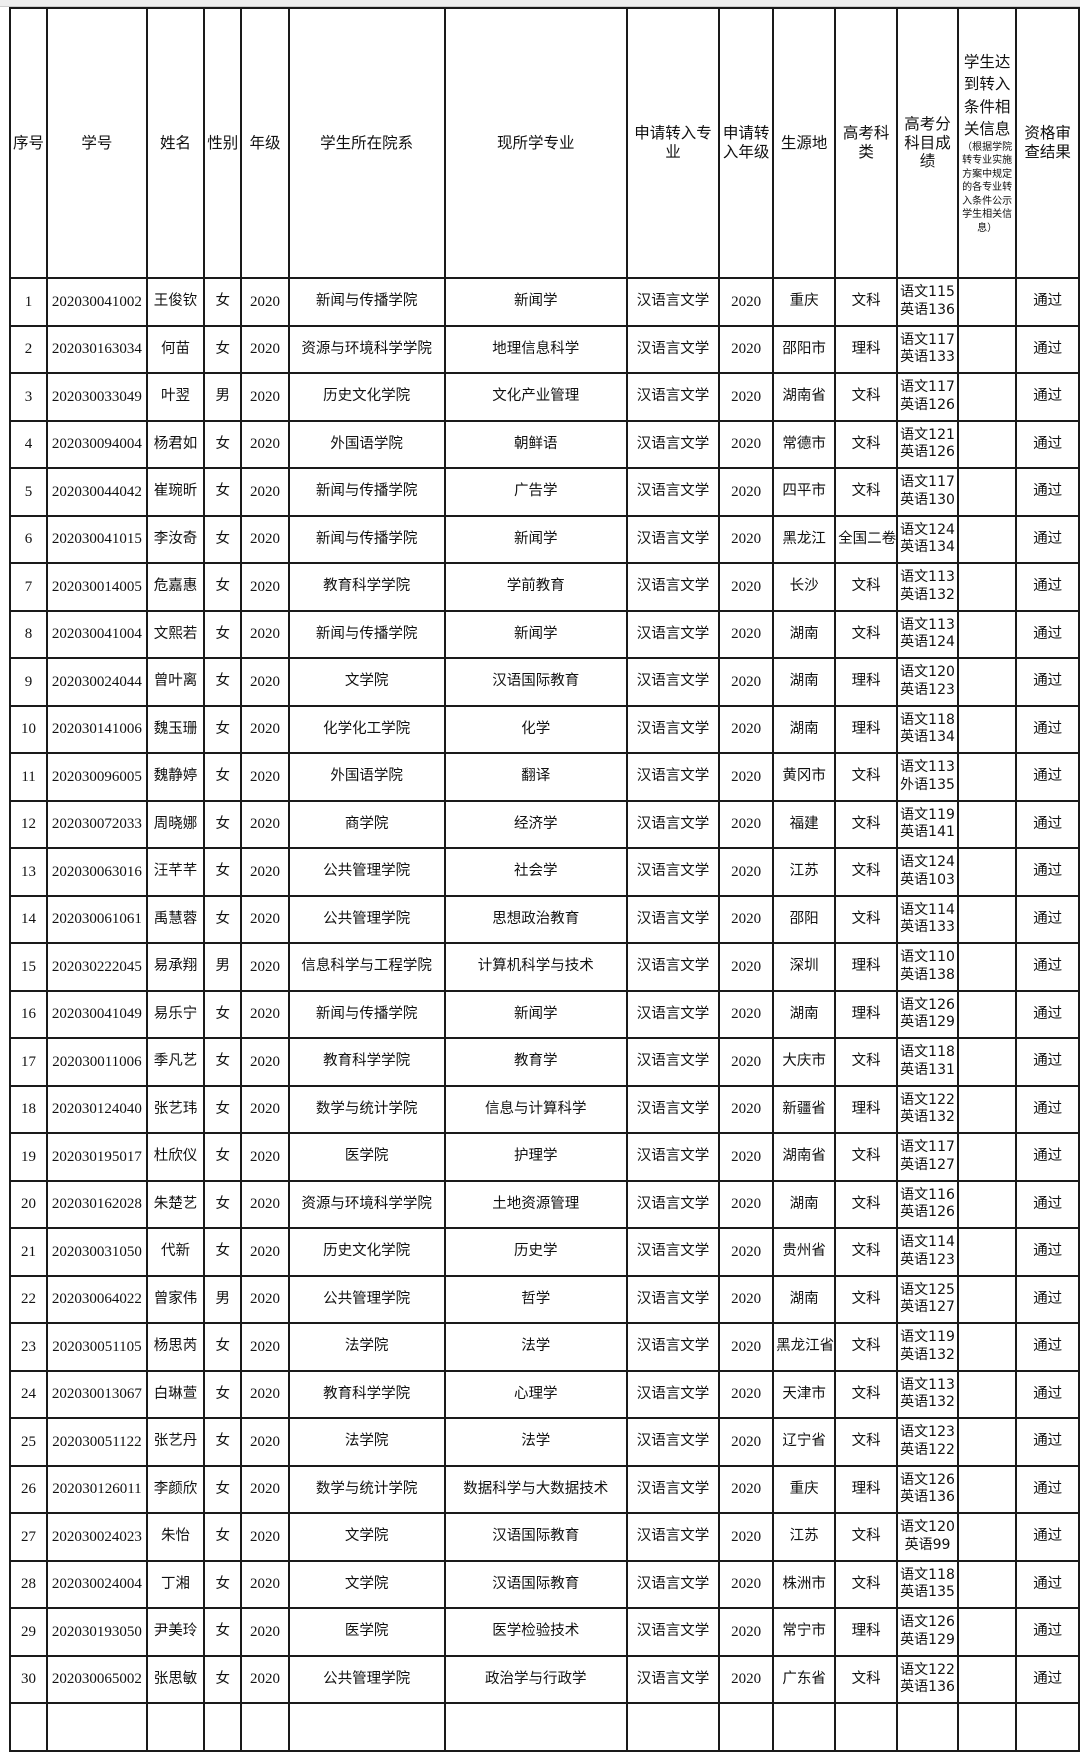  What do you see at coordinates (927, 1449) in the screenshot?
I see `score-english: 英语122` at bounding box center [927, 1449].